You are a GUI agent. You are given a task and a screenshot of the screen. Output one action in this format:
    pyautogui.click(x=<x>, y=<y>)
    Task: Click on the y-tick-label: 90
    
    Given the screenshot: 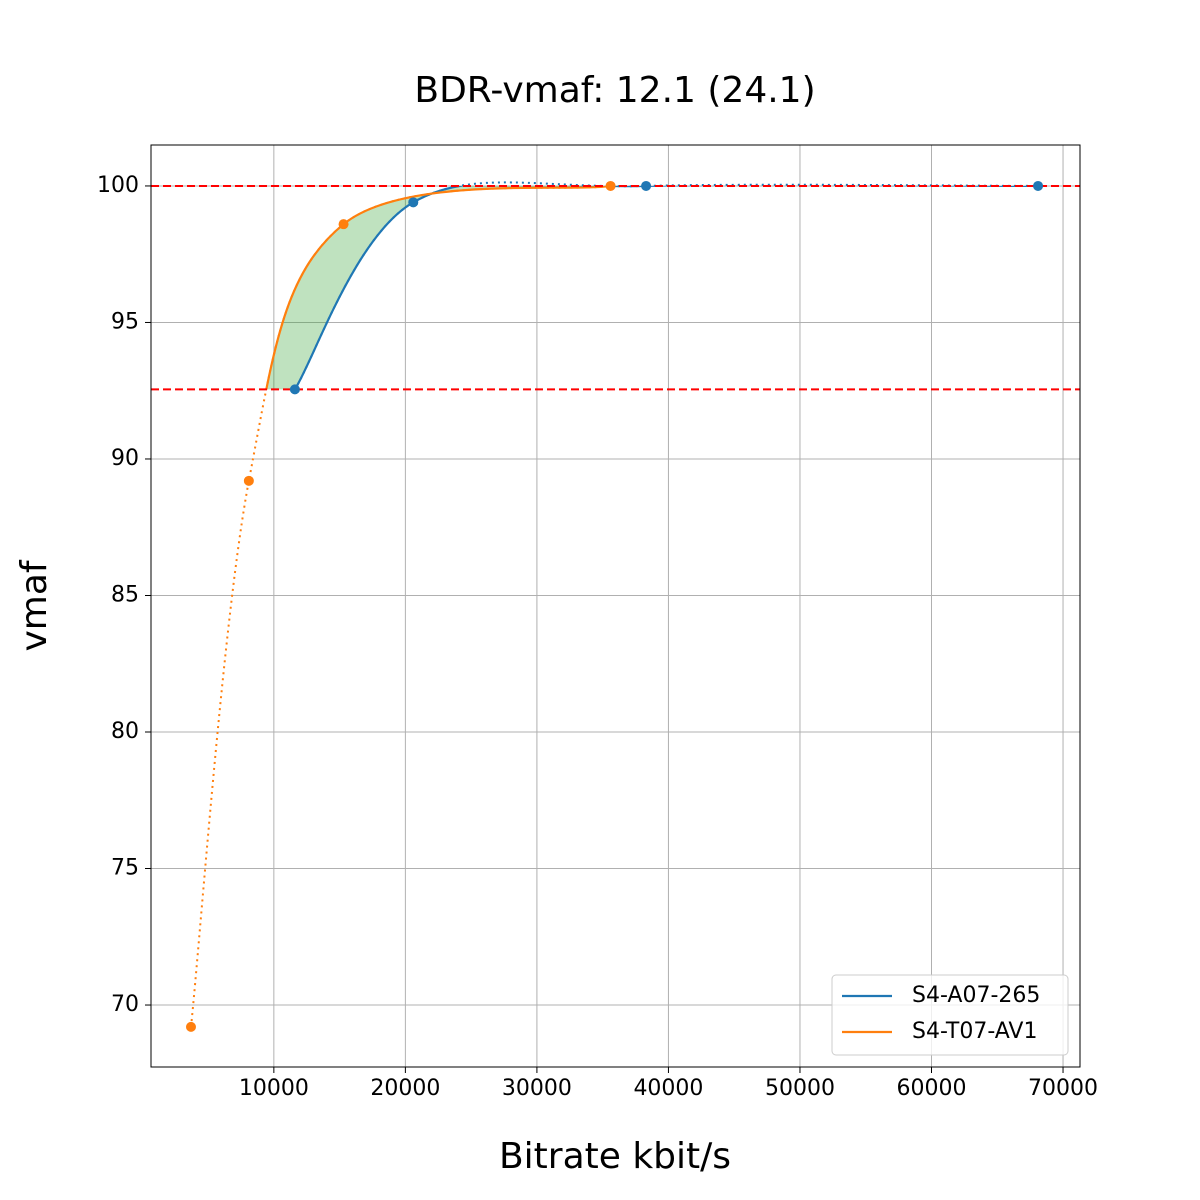 What is the action you would take?
    pyautogui.click(x=125, y=458)
    